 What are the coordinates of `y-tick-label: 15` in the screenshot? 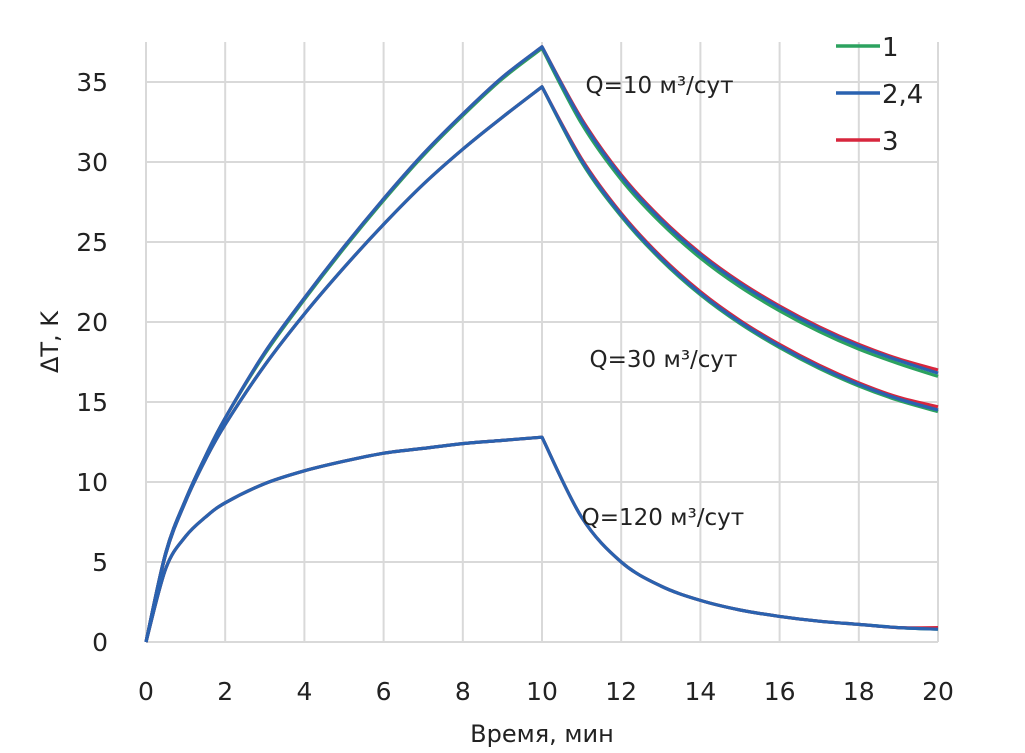 It's located at (92, 402).